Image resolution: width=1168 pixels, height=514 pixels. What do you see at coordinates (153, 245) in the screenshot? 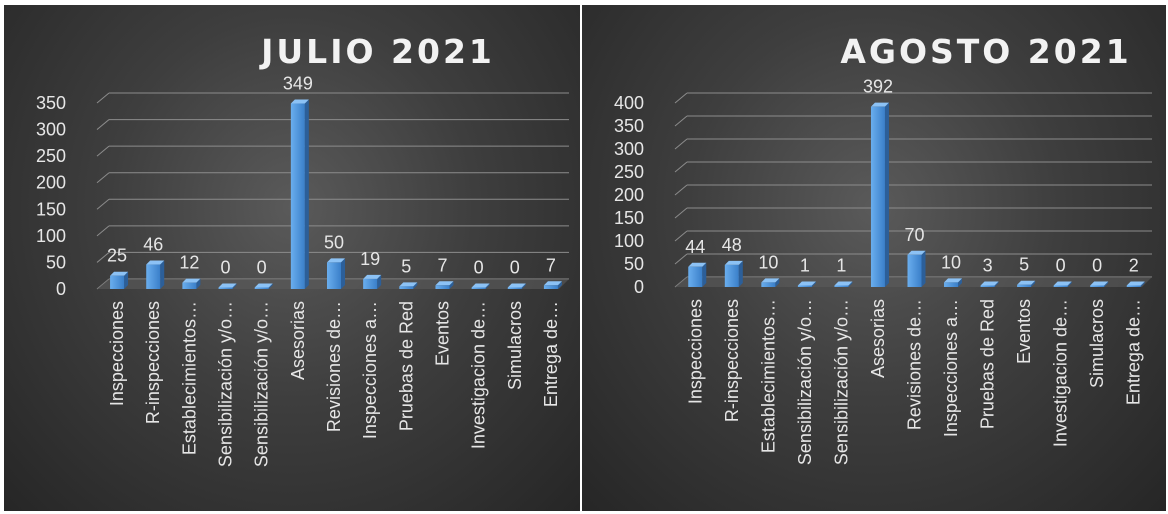
I see `data-label: 46` at bounding box center [153, 245].